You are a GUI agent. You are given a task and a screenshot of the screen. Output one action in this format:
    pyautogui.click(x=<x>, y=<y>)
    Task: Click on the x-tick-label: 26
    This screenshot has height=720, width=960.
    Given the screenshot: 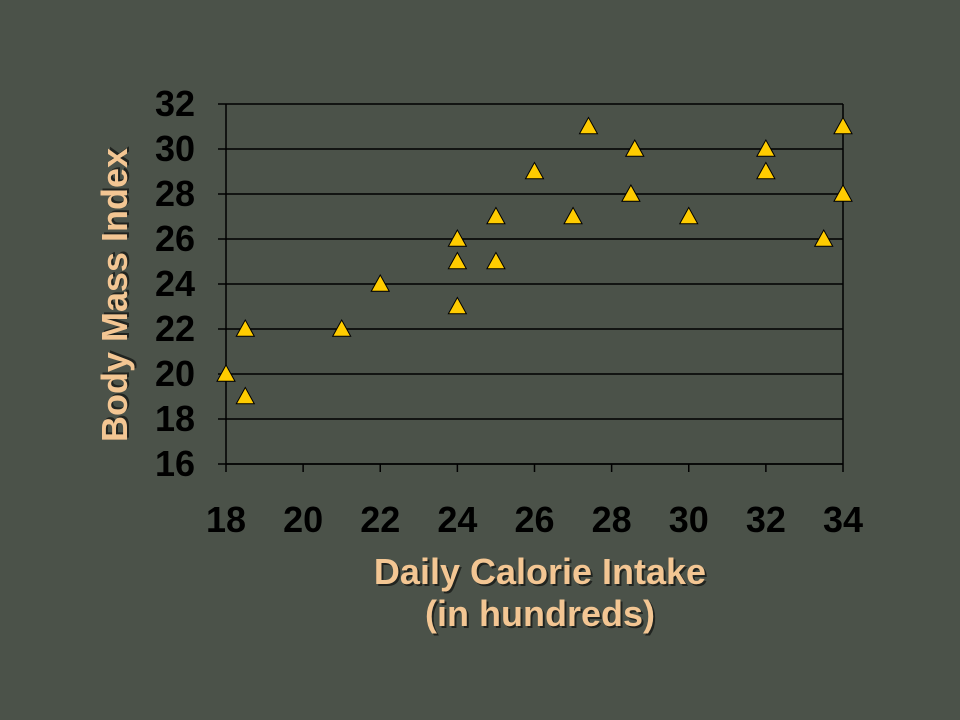 What is the action you would take?
    pyautogui.click(x=534, y=519)
    